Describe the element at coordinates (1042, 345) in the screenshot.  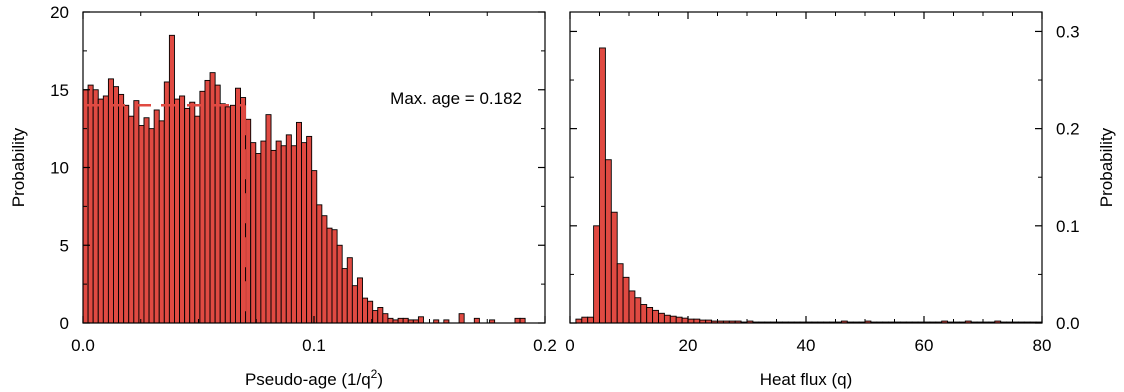
I see `x-tick-label: 80` at that location.